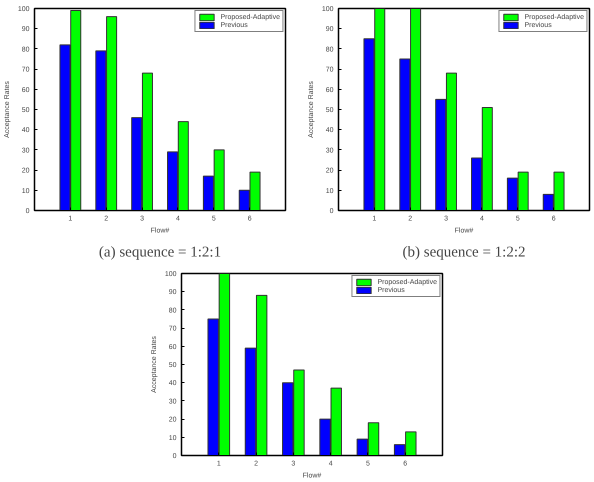 The image size is (594, 482). I want to click on text: (a) sequence = 1:2:1, so click(160, 252).